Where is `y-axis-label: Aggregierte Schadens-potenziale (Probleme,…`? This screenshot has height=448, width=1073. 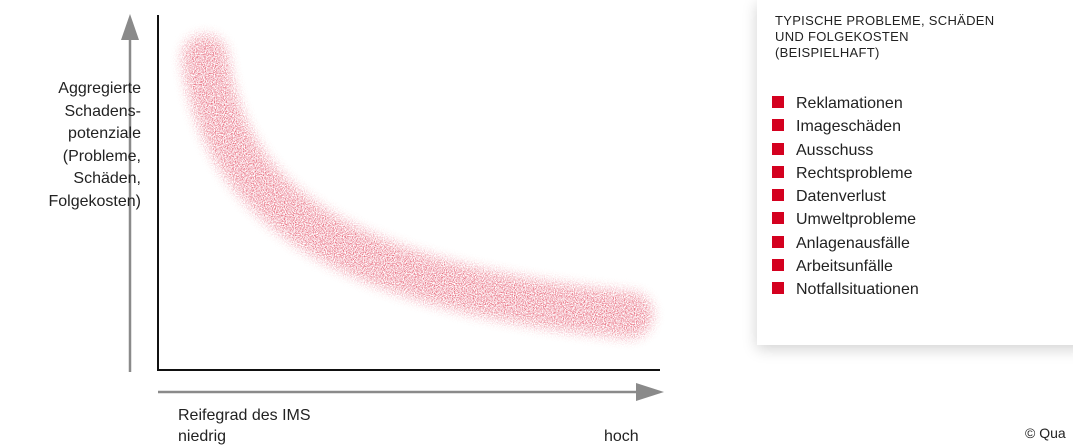 y-axis-label: Aggregierte Schadens-potenziale (Probleme,… is located at coordinates (95, 145).